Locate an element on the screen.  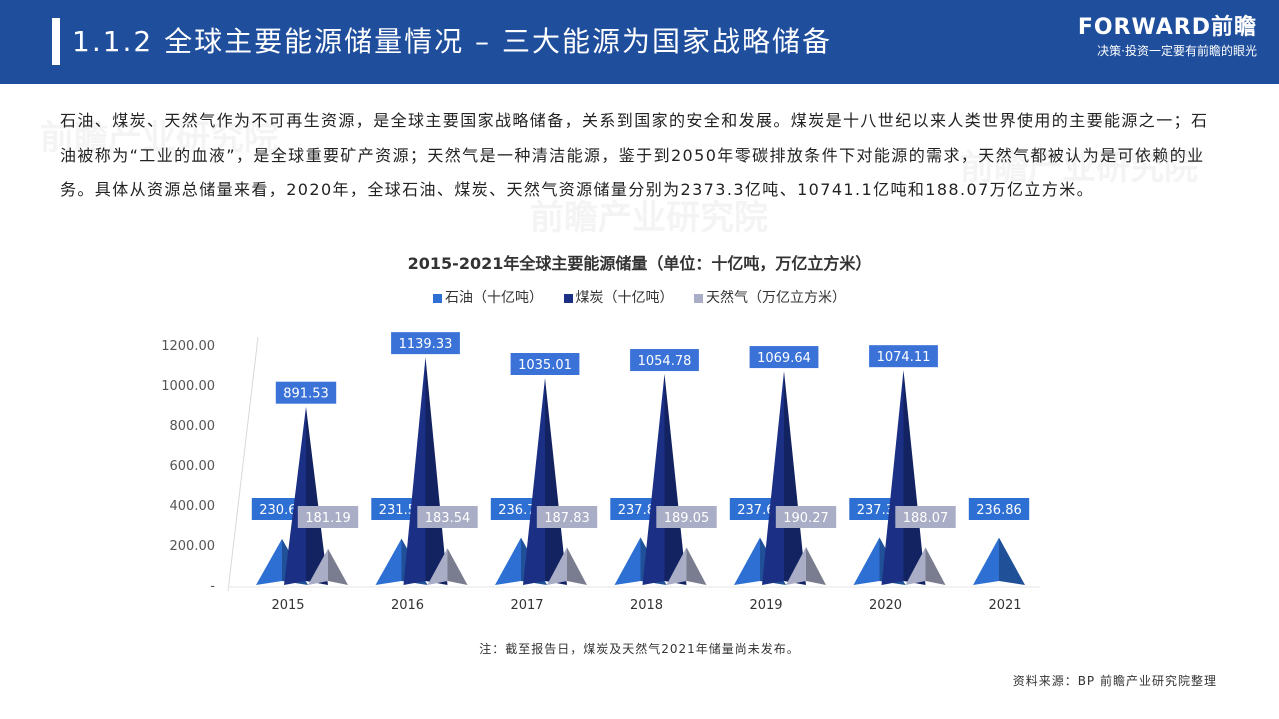
data-label: 1035.01 is located at coordinates (545, 363).